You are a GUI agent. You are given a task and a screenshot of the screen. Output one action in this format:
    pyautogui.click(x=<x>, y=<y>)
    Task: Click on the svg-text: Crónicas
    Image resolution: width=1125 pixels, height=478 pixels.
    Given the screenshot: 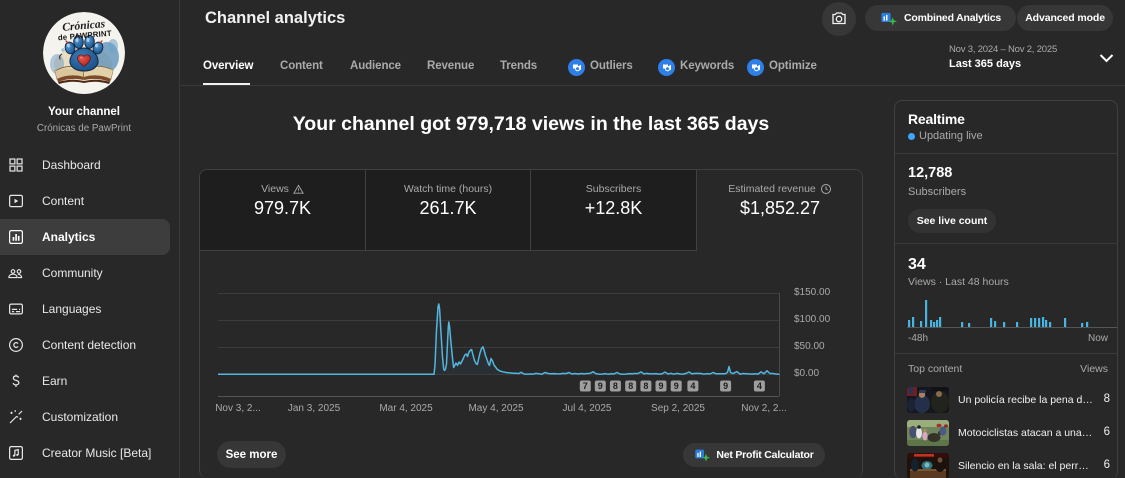 What is the action you would take?
    pyautogui.click(x=84, y=26)
    